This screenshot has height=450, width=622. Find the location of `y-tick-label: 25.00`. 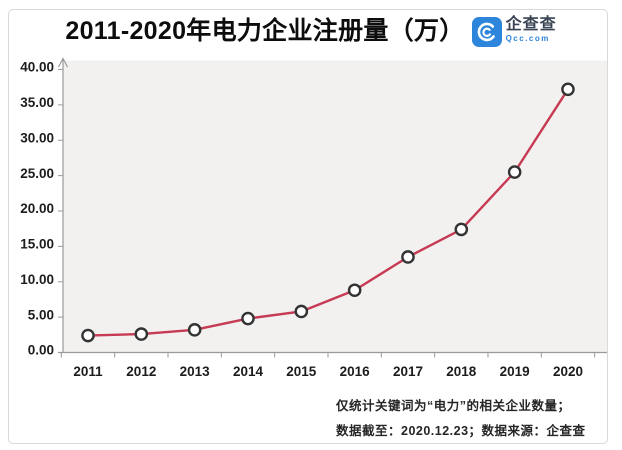

y-tick-label: 25.00 is located at coordinates (37, 173).